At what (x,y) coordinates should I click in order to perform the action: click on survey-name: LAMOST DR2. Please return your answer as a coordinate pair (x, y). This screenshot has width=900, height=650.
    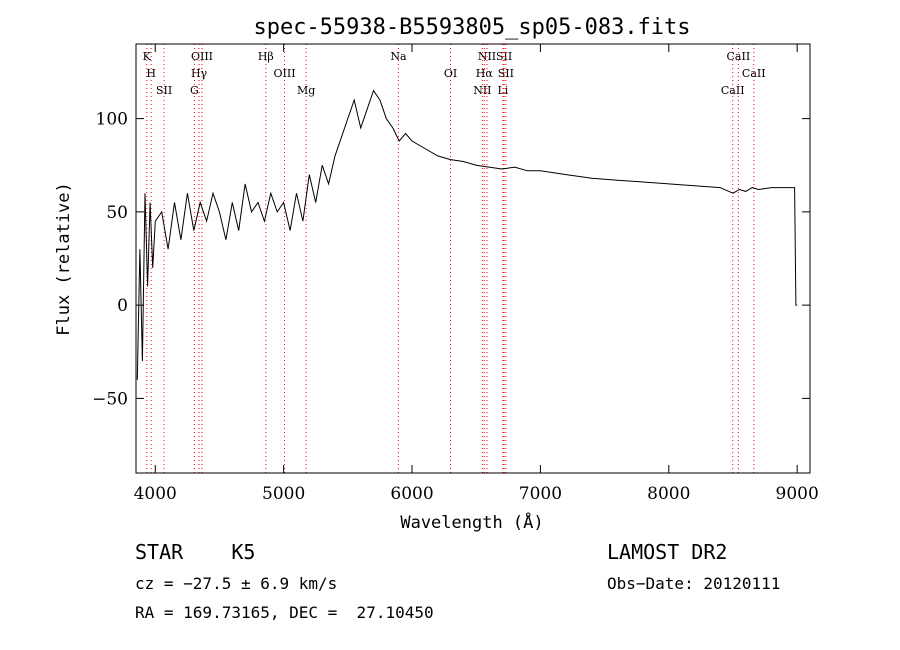
    Looking at the image, I should click on (667, 552).